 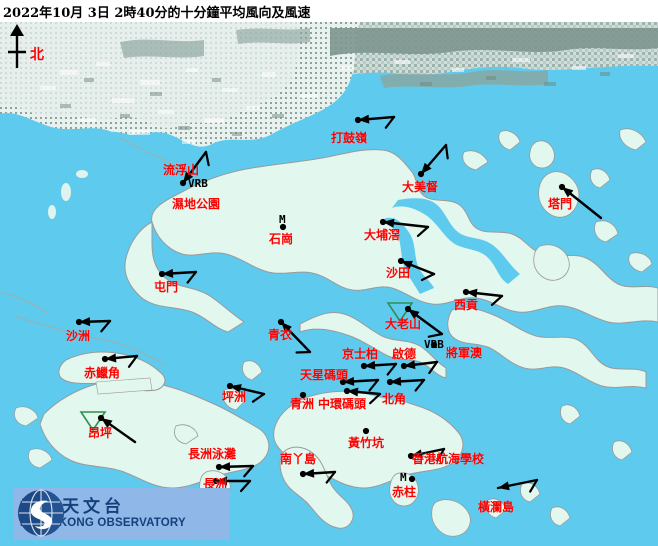 What do you see at coordinates (451, 246) in the screenshot?
I see `tolo-harbour` at bounding box center [451, 246].